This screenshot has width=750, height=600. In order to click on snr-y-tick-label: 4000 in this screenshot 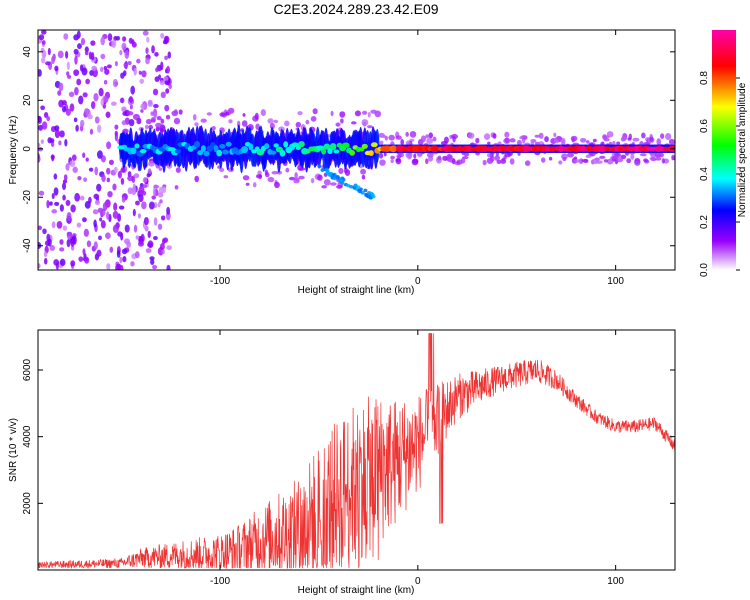, I will do `click(27, 436)`.